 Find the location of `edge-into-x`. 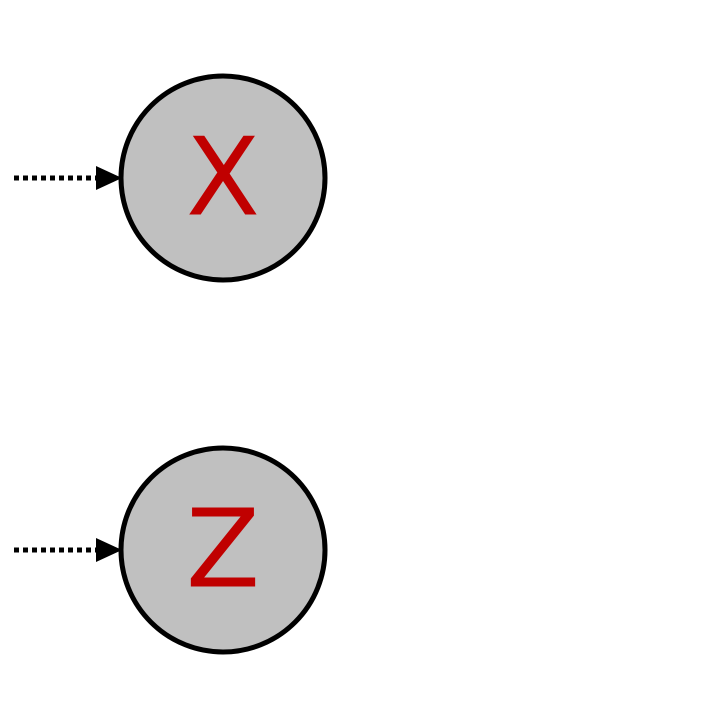

edge-into-x is located at coordinates (68, 178).